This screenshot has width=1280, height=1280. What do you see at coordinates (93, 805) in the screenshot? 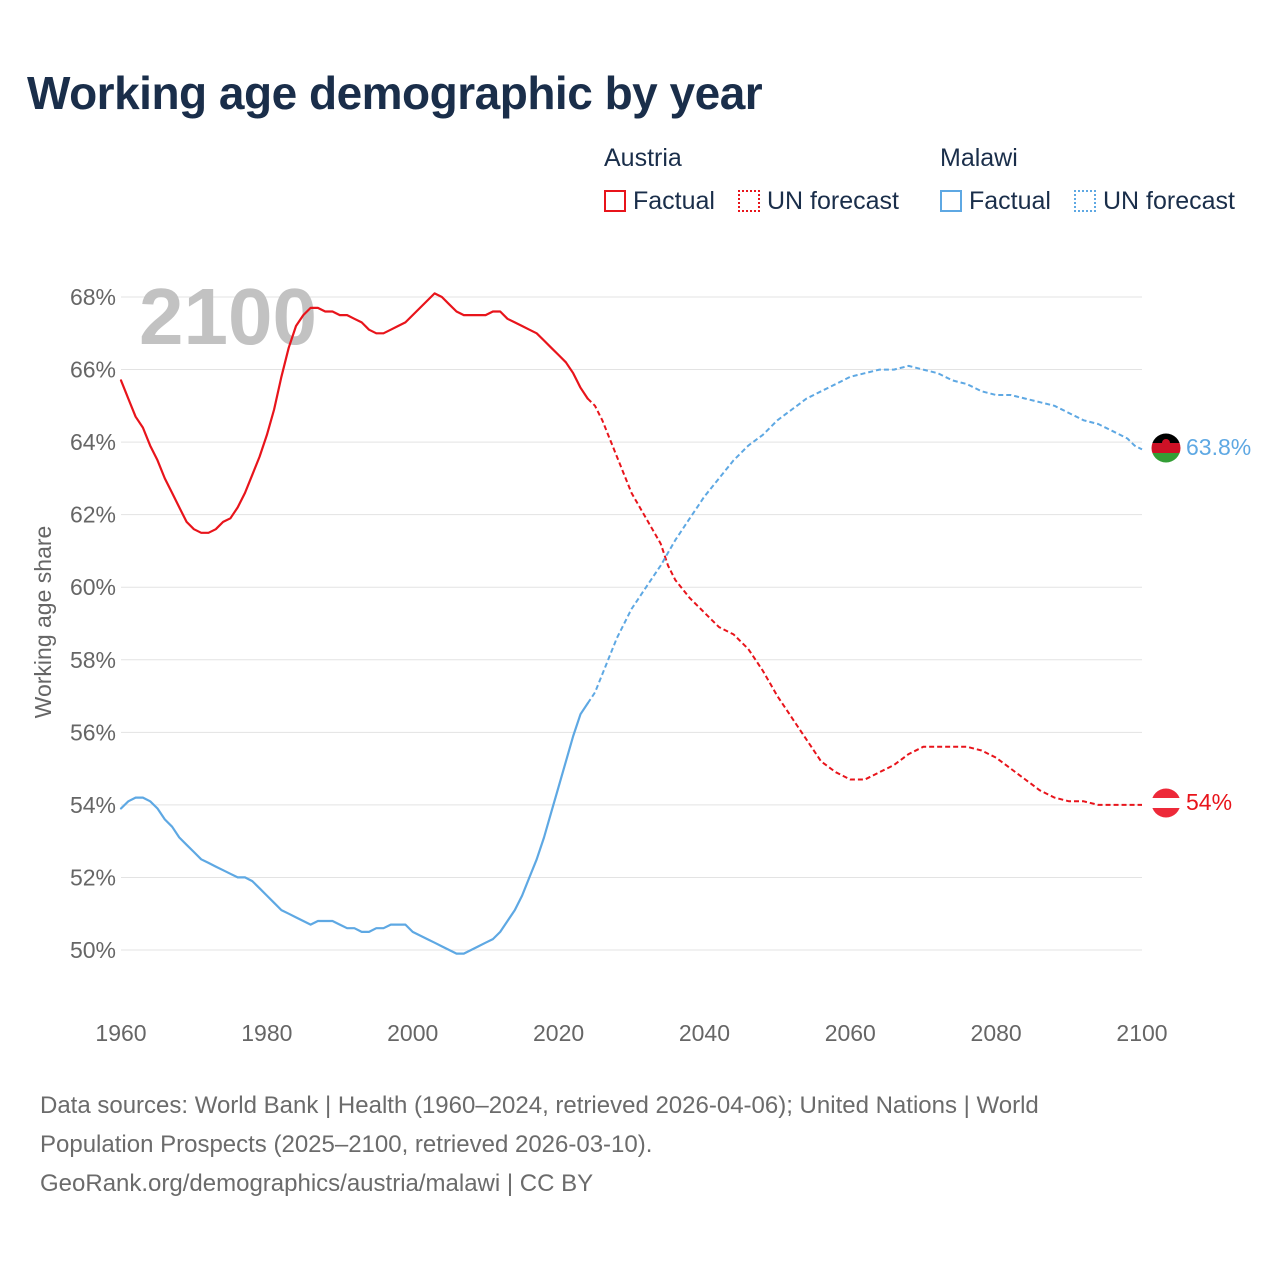
I see `y-tick-label: 54%` at bounding box center [93, 805].